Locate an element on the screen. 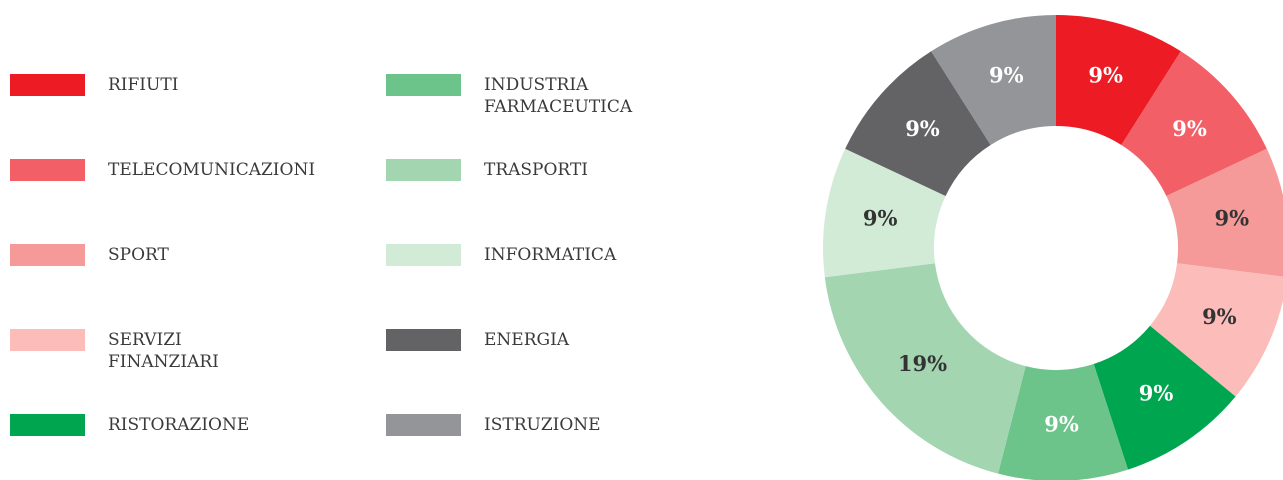 This screenshot has width=1283, height=480. legend-item: INDUSTRIA FARMACEUTICA is located at coordinates (509, 96).